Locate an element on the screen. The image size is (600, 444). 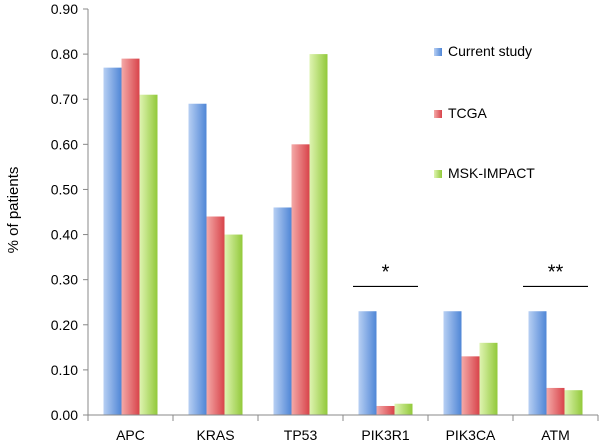
bar-msk-impact-pik3r1 is located at coordinates (403, 409).